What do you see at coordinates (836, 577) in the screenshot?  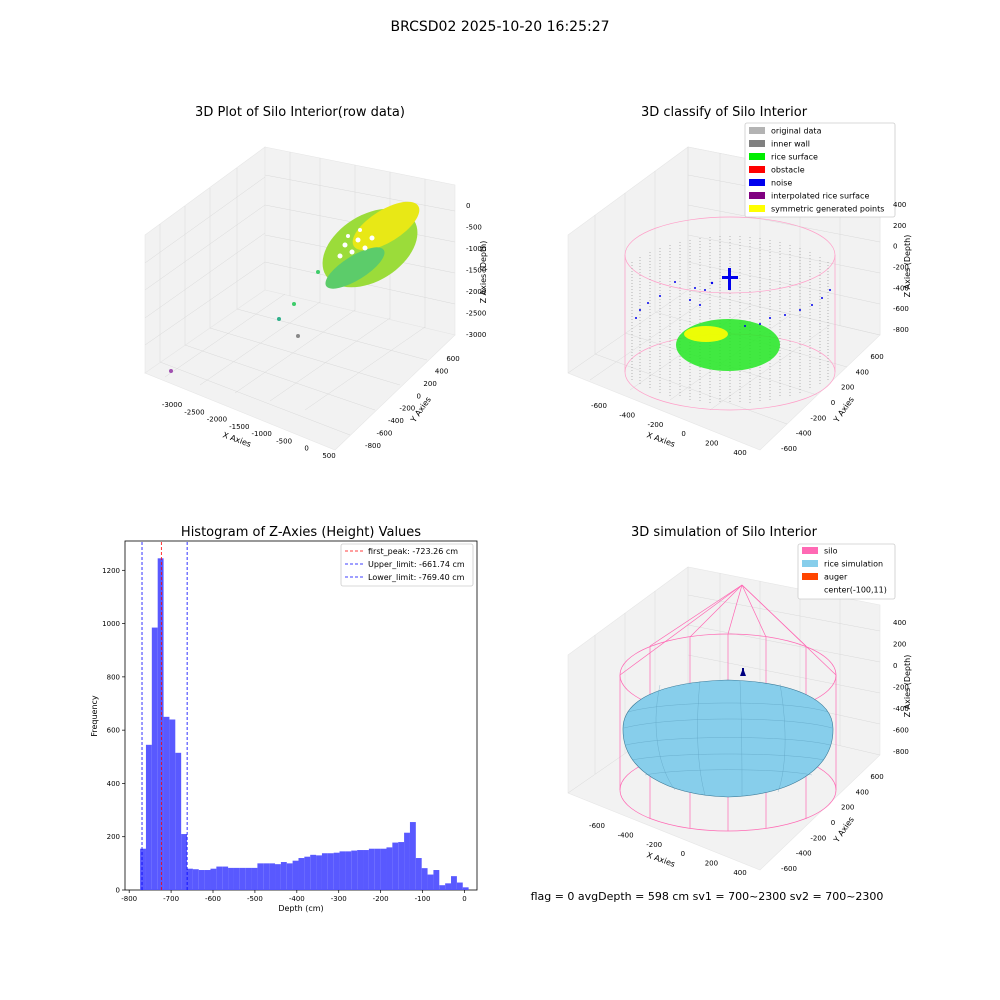 I see `simulation-legend-label: auger` at bounding box center [836, 577].